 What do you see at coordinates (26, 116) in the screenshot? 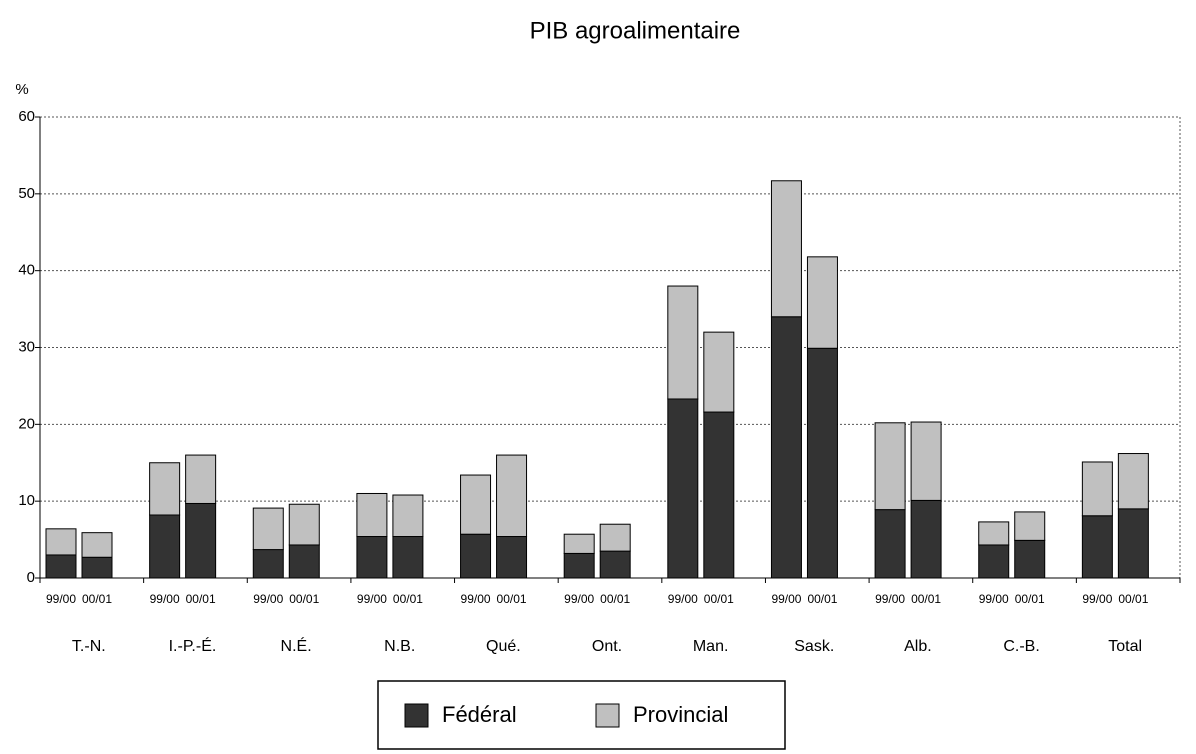
I see `y-tick-label: 60` at bounding box center [26, 116].